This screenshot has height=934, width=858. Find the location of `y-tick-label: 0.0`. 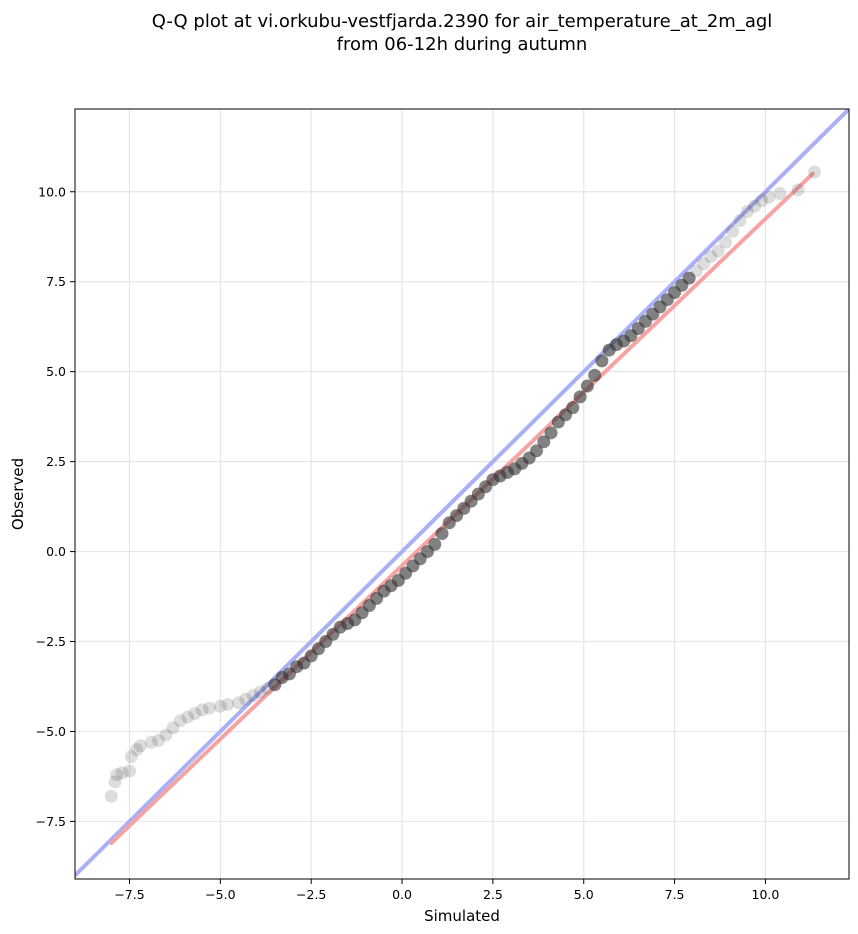

y-tick-label: 0.0 is located at coordinates (56, 551).